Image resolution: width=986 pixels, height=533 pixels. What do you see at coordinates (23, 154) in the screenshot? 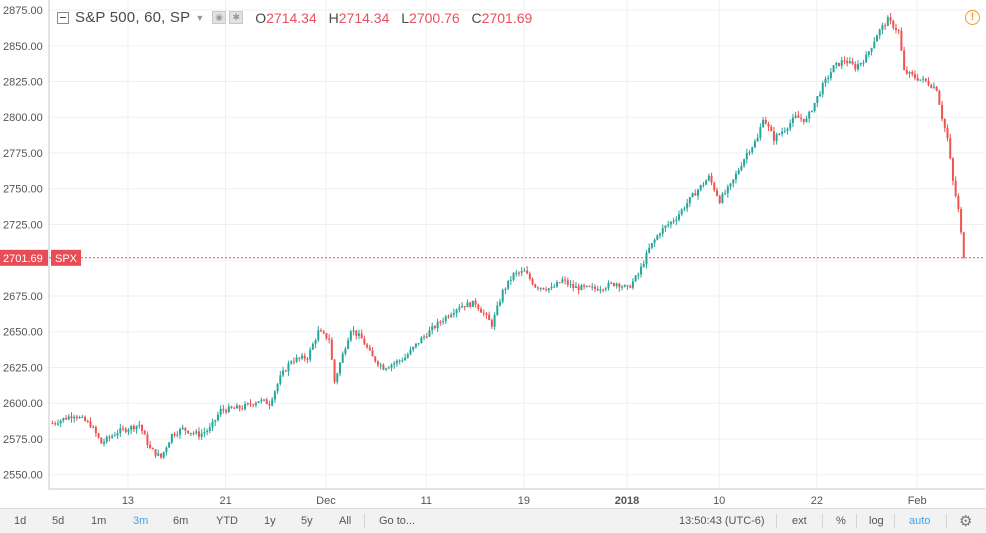
I see `y-tick-label: 2775.00` at bounding box center [23, 154].